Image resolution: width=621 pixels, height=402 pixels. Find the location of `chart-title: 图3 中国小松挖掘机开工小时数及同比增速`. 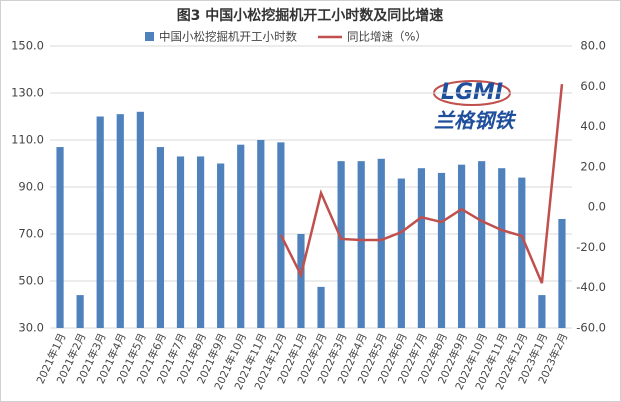

chart-title: 图3 中国小松挖掘机开工小时数及同比增速 is located at coordinates (310, 15).